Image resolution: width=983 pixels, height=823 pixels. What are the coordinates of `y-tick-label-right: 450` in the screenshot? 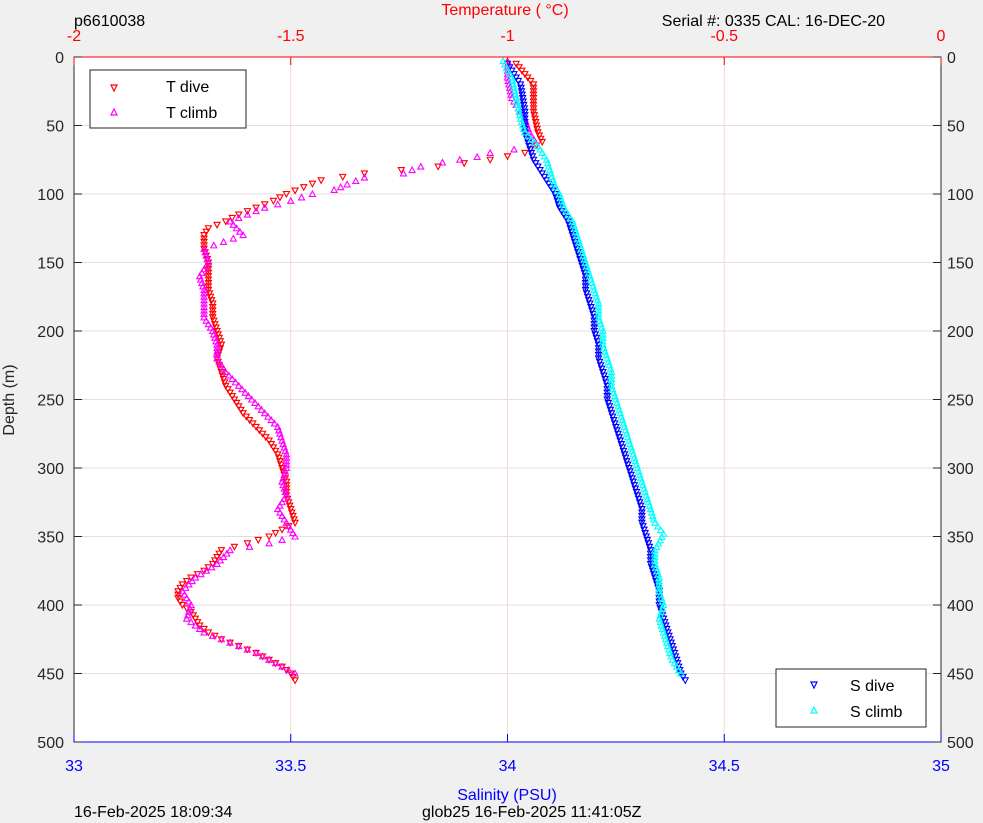 It's located at (960, 675).